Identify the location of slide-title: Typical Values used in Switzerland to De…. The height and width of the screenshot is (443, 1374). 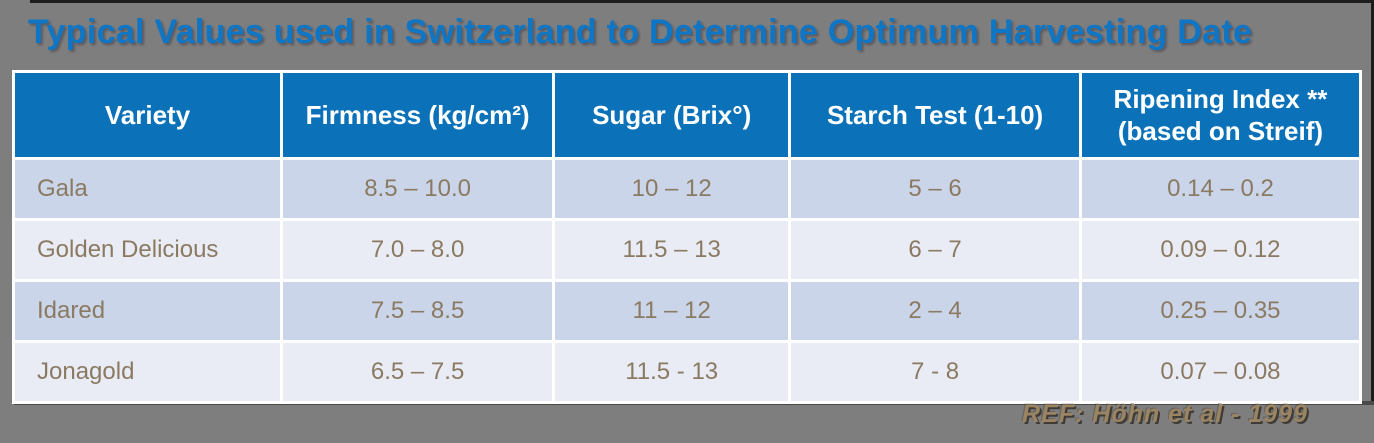
(640, 32).